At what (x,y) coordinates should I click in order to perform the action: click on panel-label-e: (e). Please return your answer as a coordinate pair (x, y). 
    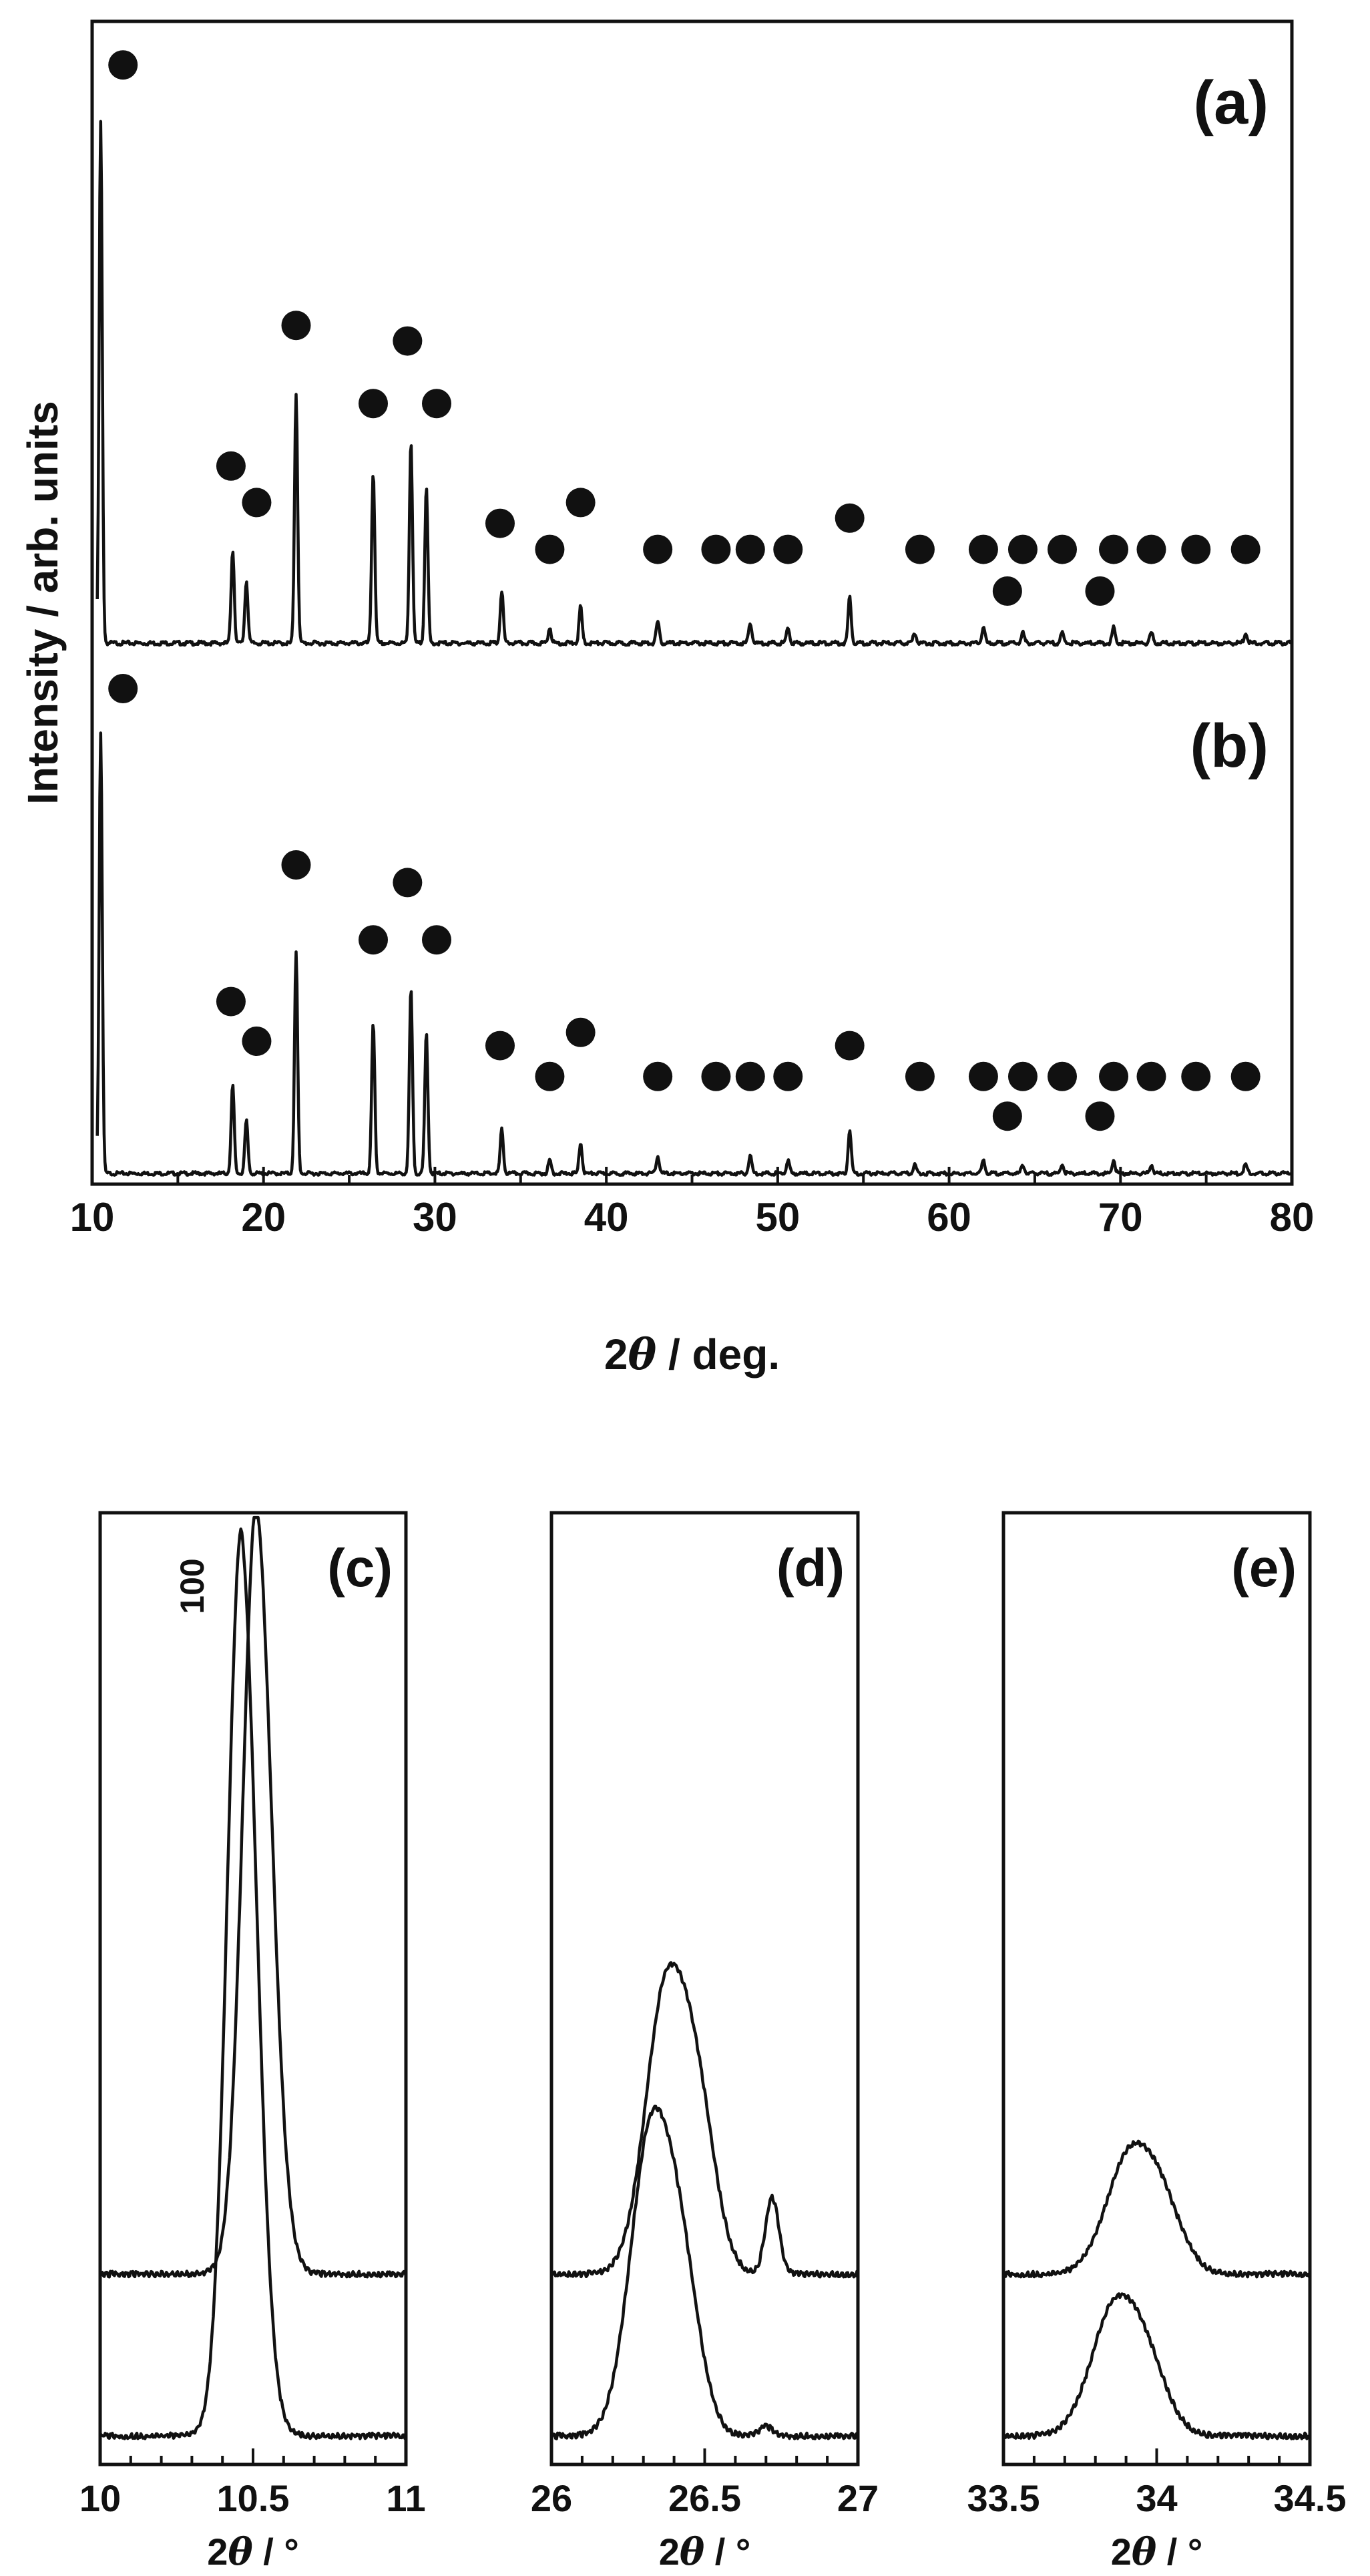
    Looking at the image, I should click on (1264, 1568).